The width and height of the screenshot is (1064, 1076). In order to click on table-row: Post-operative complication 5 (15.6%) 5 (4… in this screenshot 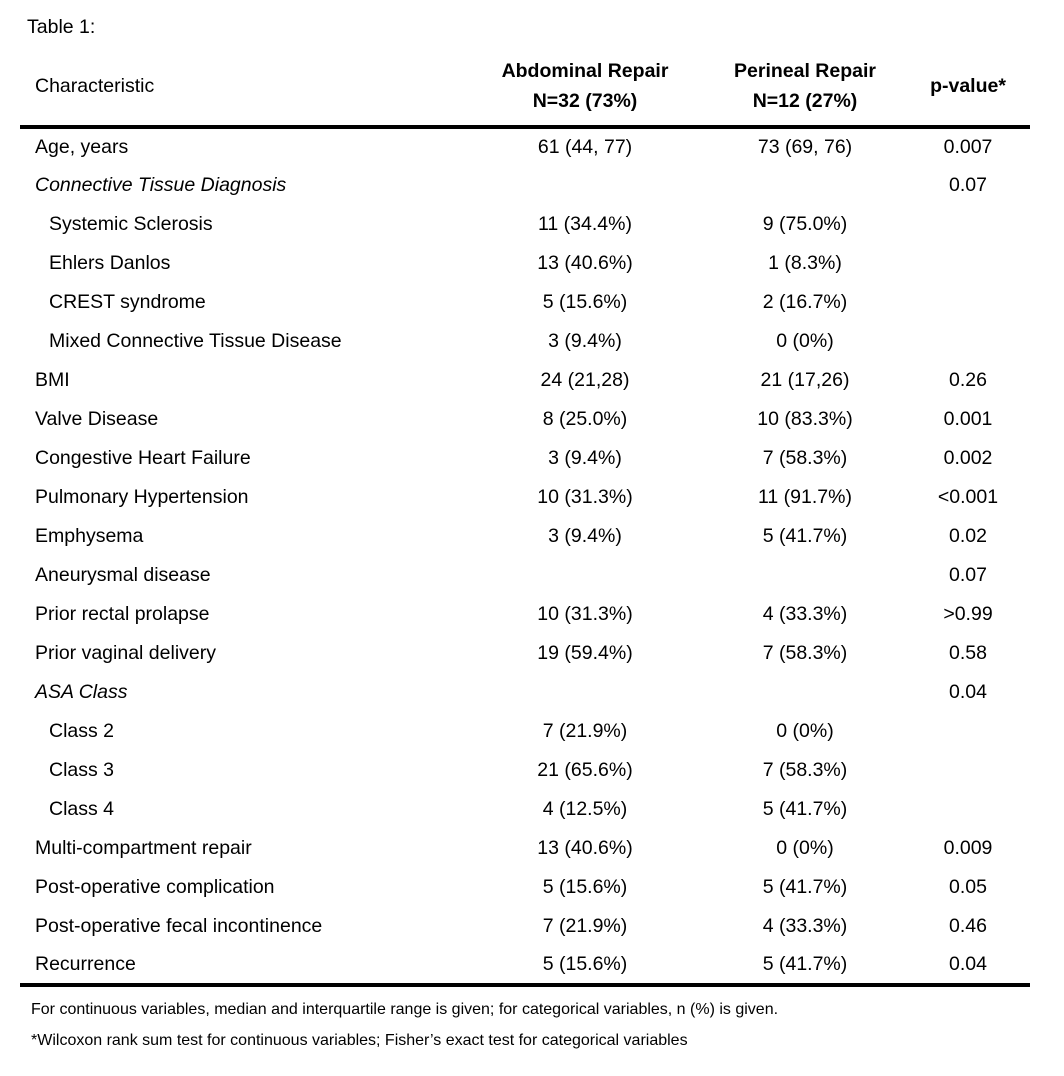, I will do `click(525, 887)`.